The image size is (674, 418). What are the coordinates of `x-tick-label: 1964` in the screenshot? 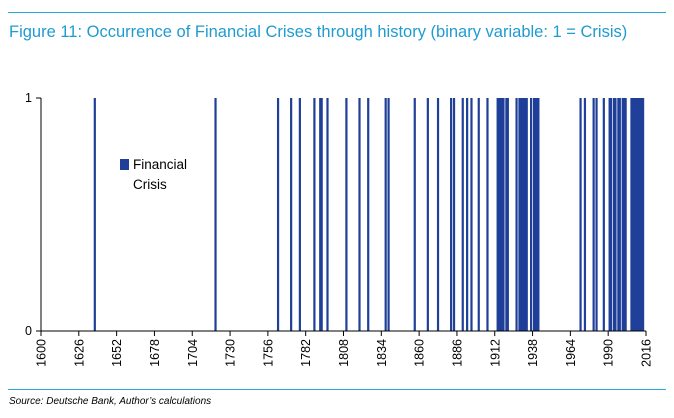 It's located at (571, 353).